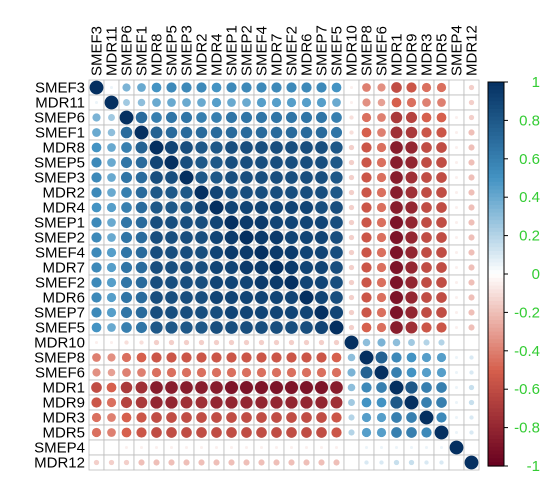  What do you see at coordinates (527, 351) in the screenshot?
I see `colorbar-tick-label: -0.4` at bounding box center [527, 351].